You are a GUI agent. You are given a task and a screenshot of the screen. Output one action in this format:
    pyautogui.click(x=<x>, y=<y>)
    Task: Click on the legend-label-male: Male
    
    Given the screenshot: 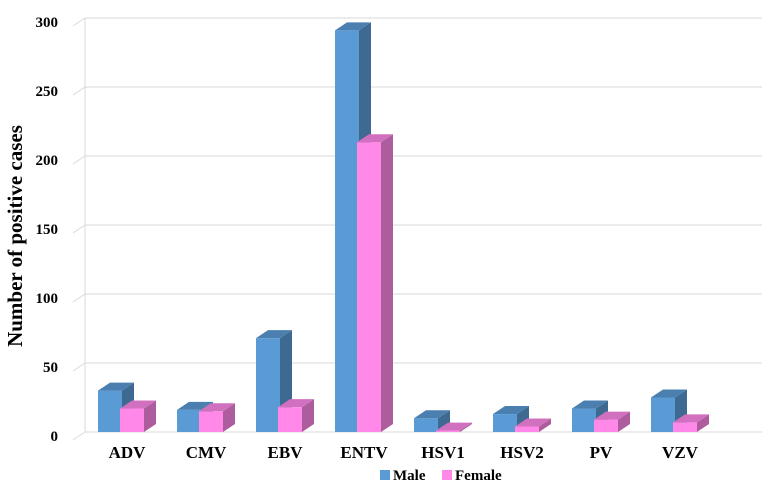 What is the action you would take?
    pyautogui.click(x=409, y=475)
    